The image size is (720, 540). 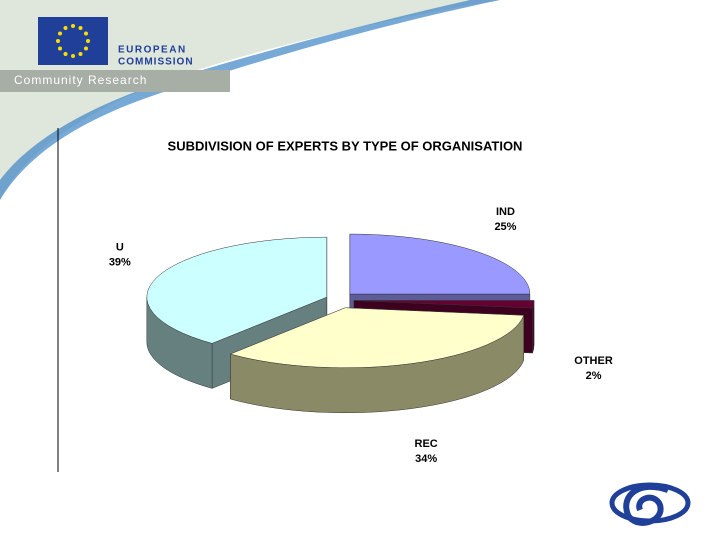 I want to click on eu-stars, so click(x=73, y=41).